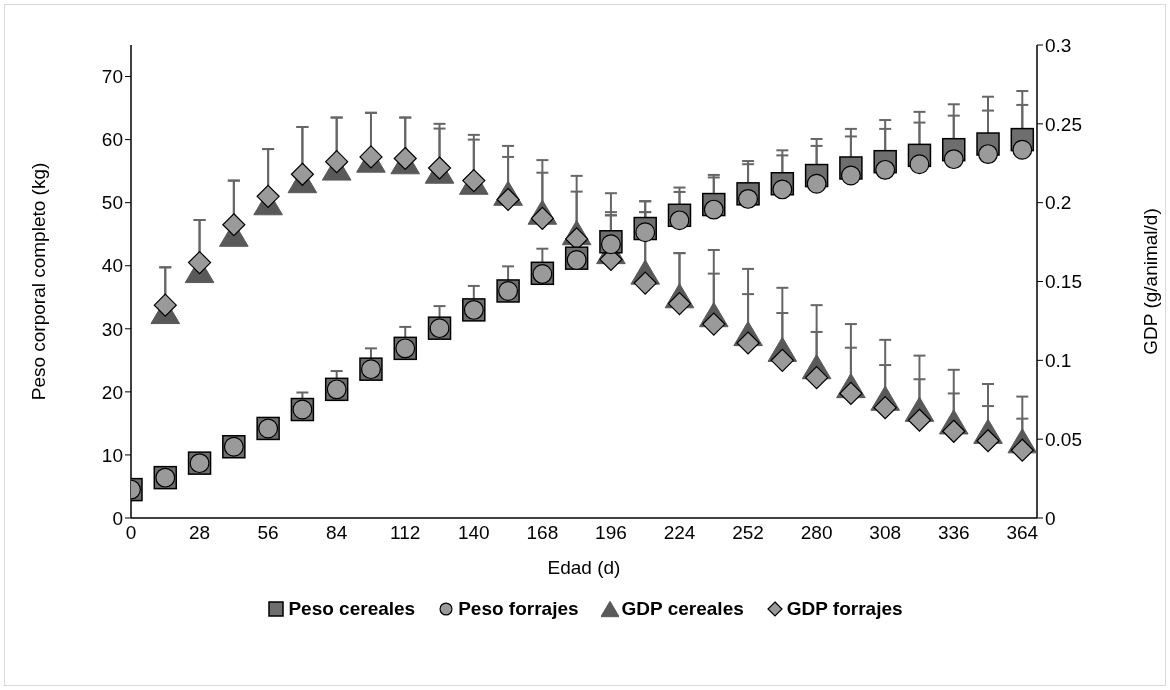 This screenshot has width=1170, height=690. What do you see at coordinates (1058, 45) in the screenshot?
I see `y2-tick-label: 0.3` at bounding box center [1058, 45].